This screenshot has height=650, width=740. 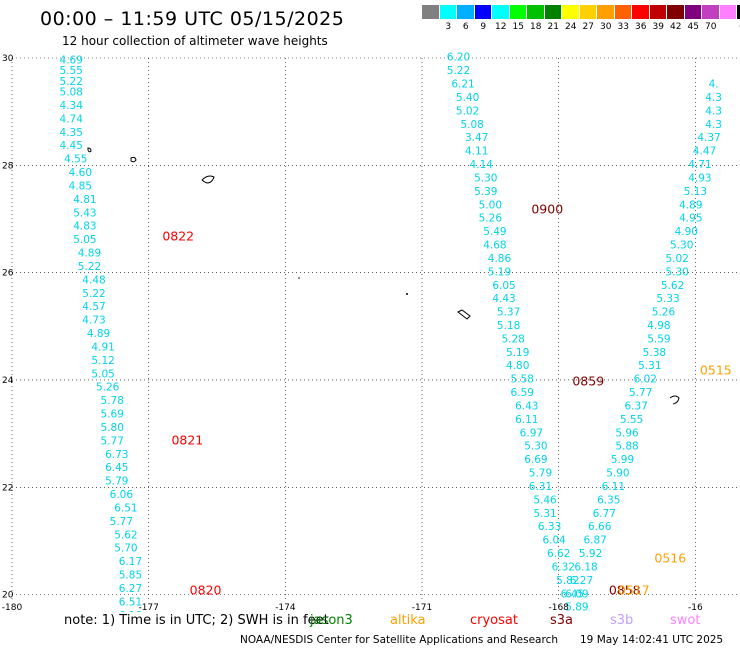 What do you see at coordinates (508, 326) in the screenshot?
I see `wave-height-value: 5.18` at bounding box center [508, 326].